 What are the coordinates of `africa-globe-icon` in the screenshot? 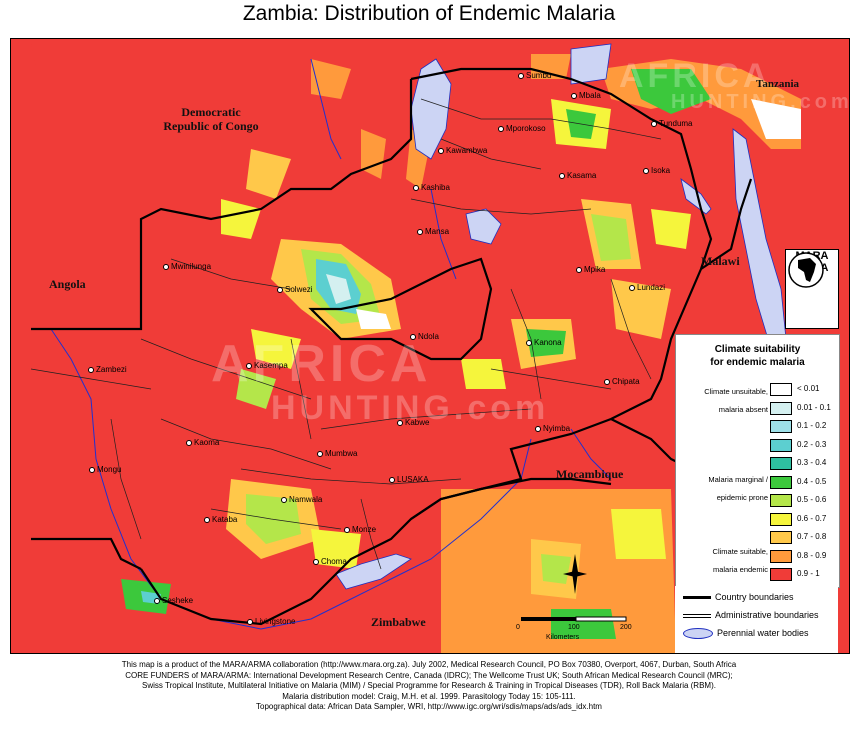 It's located at (806, 270).